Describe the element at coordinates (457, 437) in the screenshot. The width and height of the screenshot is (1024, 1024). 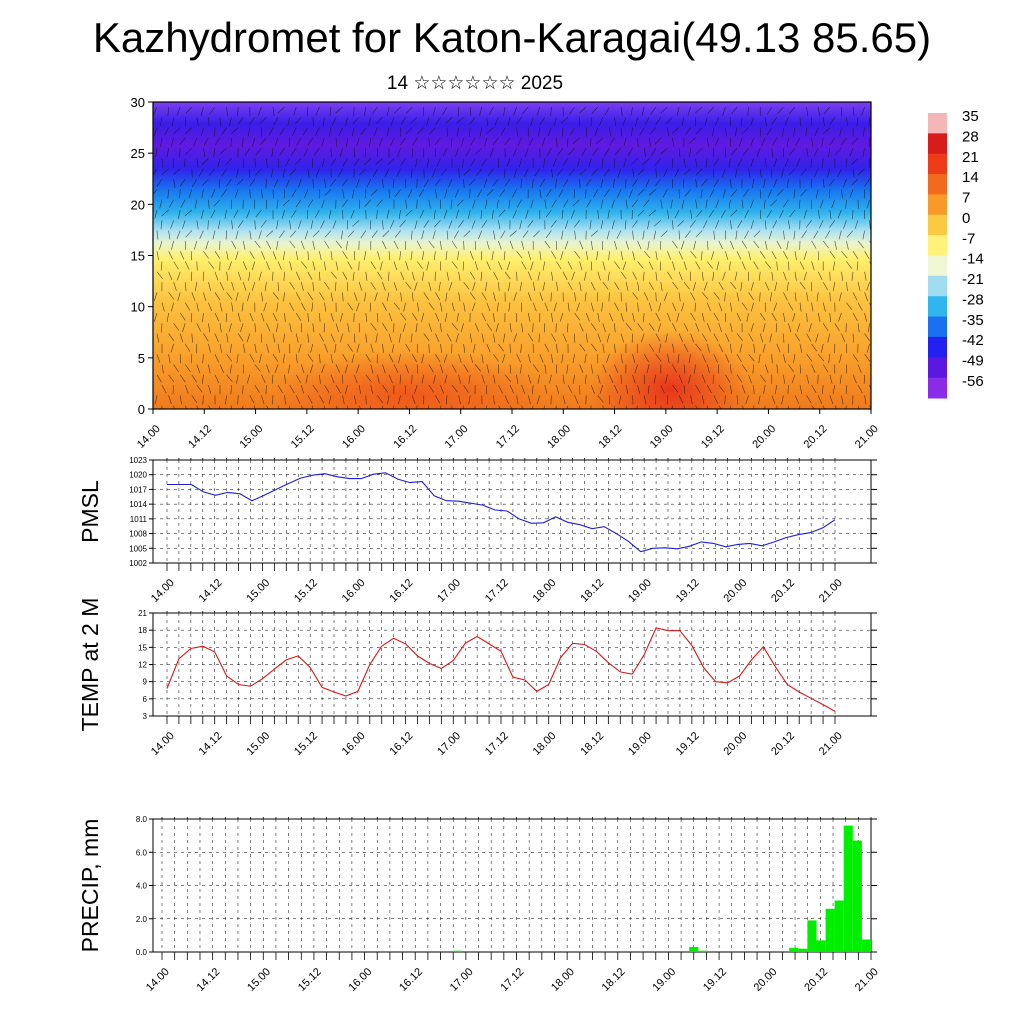
I see `x-tick-label: 17.00` at that location.